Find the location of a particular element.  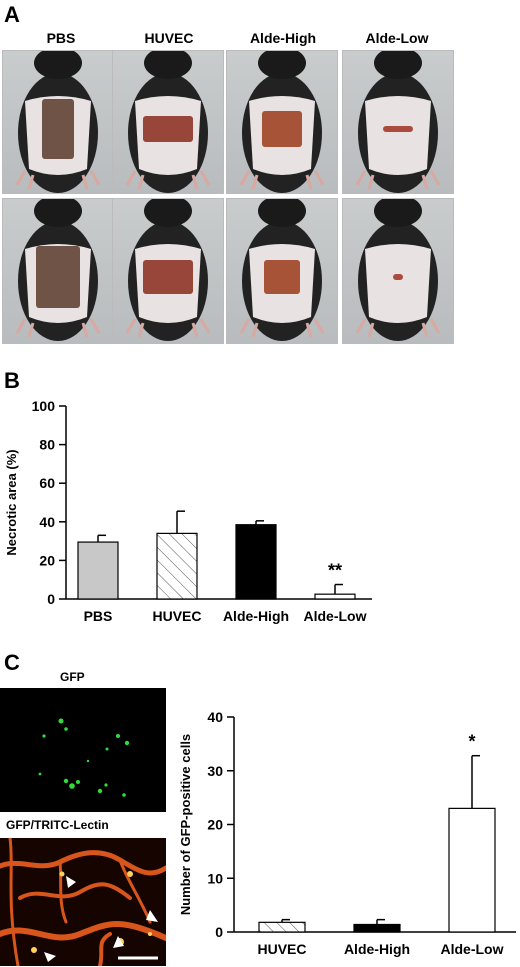

panel-c-label: C is located at coordinates (12, 662).